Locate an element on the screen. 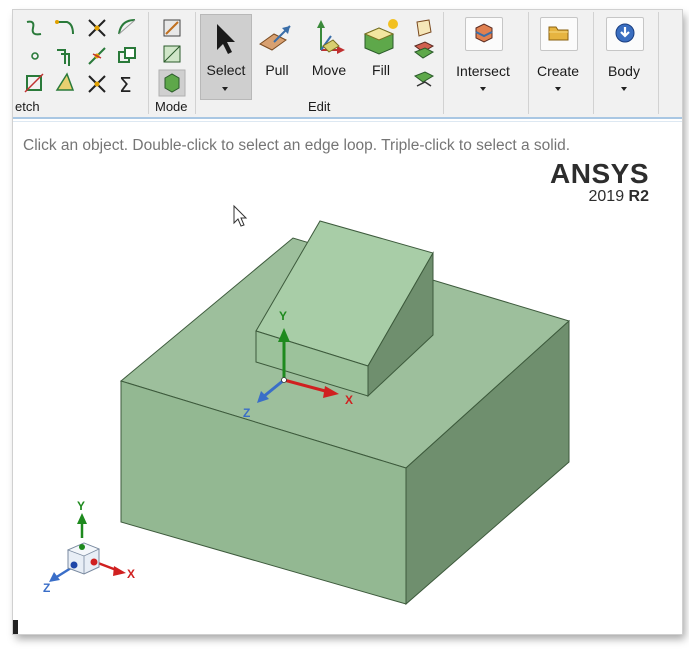 The height and width of the screenshot is (651, 689). pull-icon is located at coordinates (275, 38).